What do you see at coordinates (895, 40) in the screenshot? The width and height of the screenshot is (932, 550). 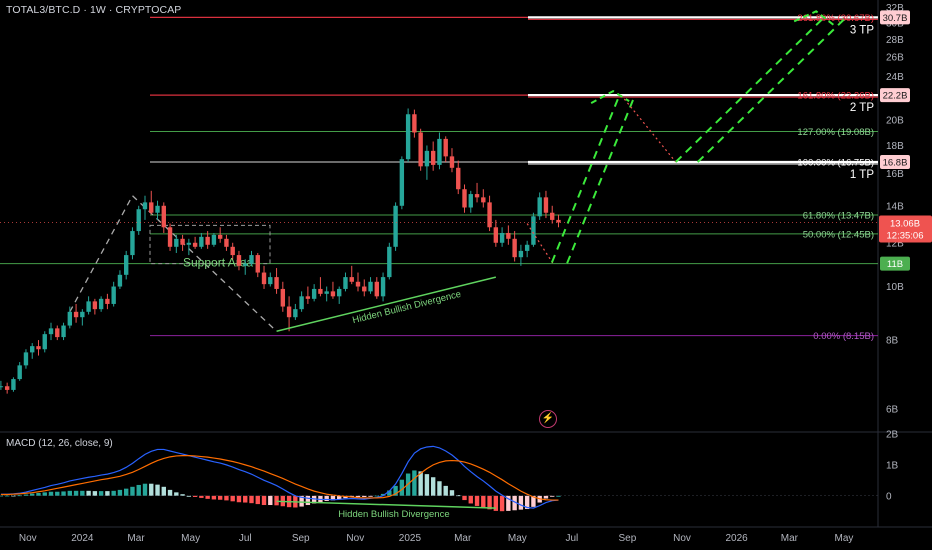 I see `price-tick-label: 28B` at bounding box center [895, 40].